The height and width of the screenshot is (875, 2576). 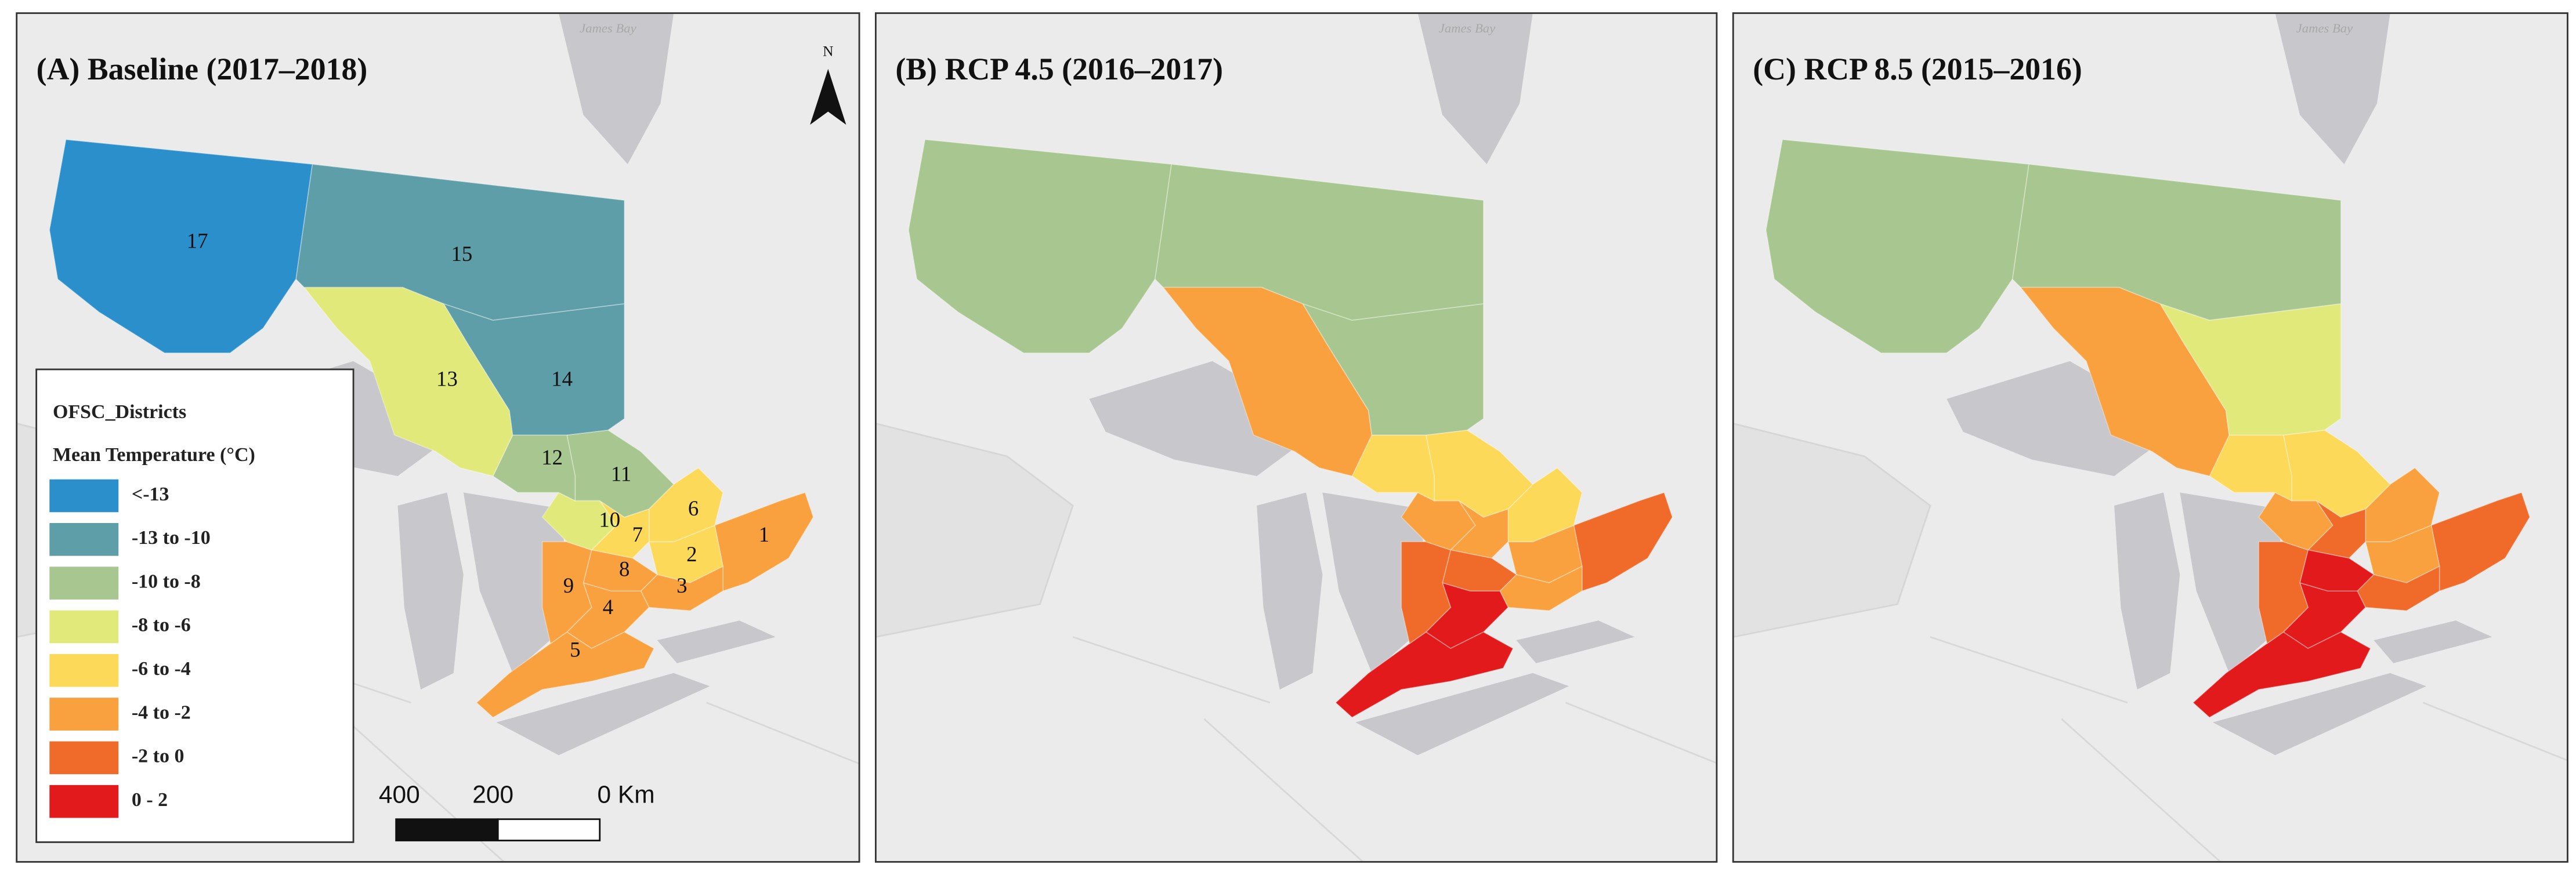 What do you see at coordinates (609, 520) in the screenshot?
I see `district-label: 10` at bounding box center [609, 520].